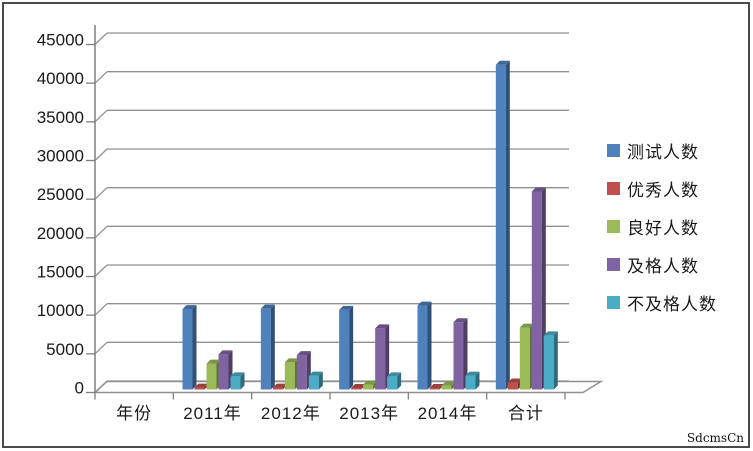 The width and height of the screenshot is (753, 451). Describe the element at coordinates (60, 194) in the screenshot. I see `y-axis-tick-label: 25000` at that location.